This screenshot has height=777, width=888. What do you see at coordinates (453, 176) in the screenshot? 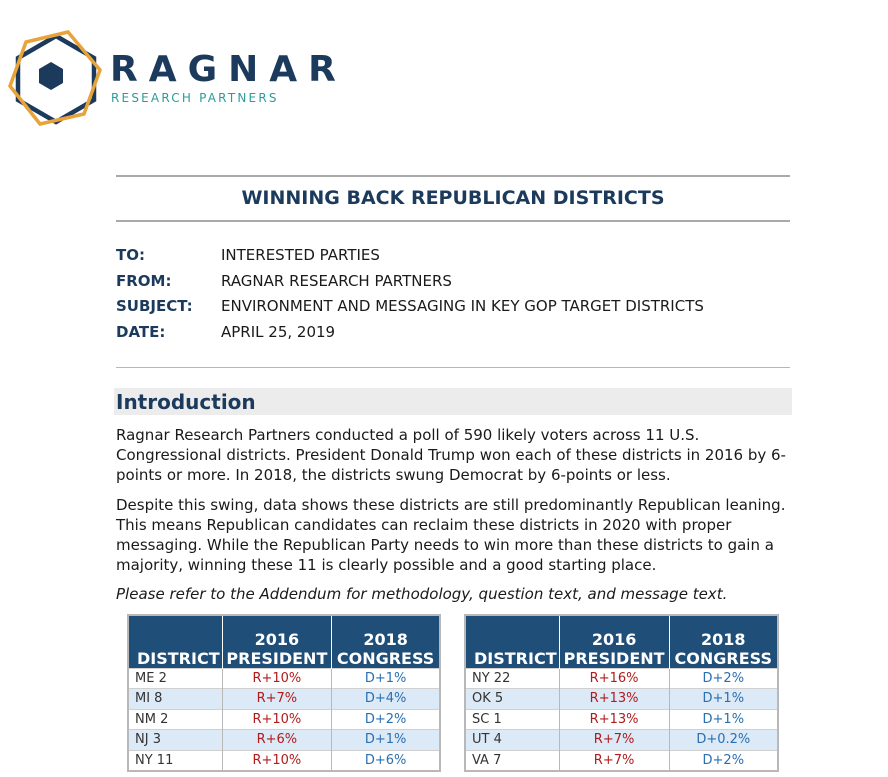
I see `title-top-rule` at bounding box center [453, 176].